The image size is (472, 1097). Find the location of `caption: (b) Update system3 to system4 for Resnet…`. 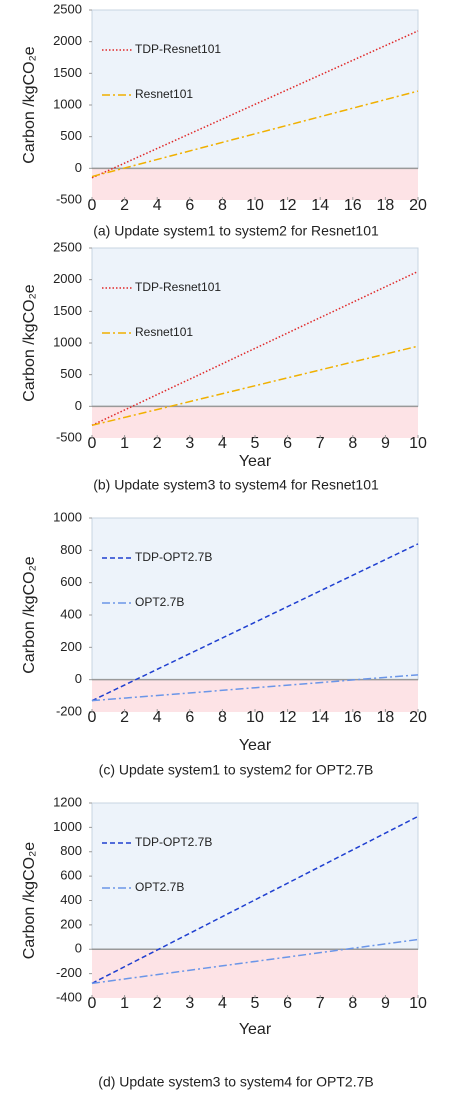

caption: (b) Update system3 to system4 for Resnet… is located at coordinates (236, 485).